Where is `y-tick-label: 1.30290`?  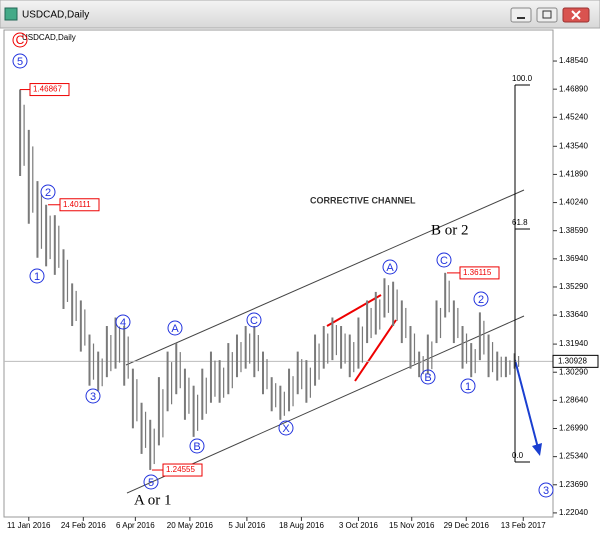
y-tick-label: 1.30290 is located at coordinates (573, 371).